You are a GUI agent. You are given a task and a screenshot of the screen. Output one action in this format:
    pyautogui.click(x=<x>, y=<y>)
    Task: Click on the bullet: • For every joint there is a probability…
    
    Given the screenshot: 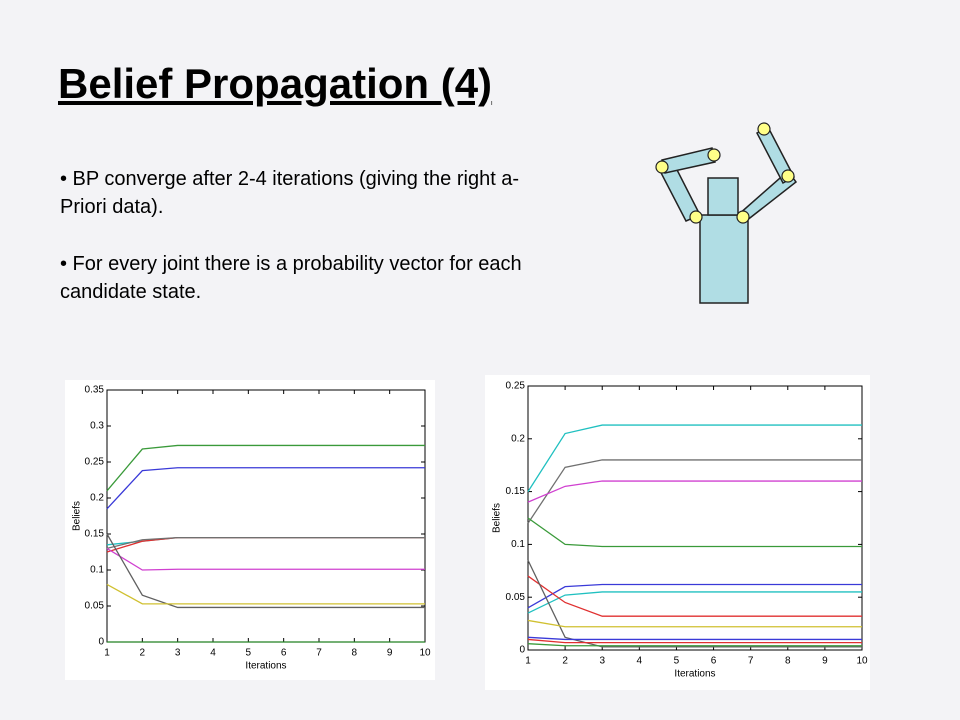 What is the action you would take?
    pyautogui.click(x=291, y=278)
    